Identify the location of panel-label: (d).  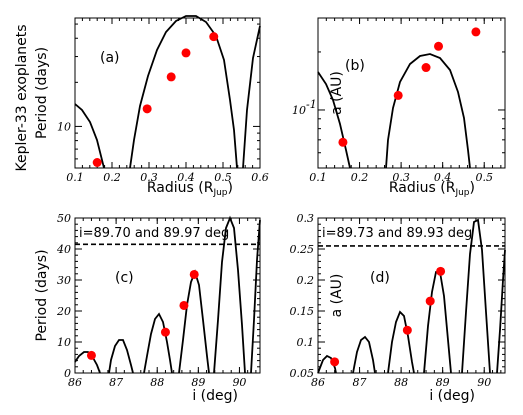
(380, 278).